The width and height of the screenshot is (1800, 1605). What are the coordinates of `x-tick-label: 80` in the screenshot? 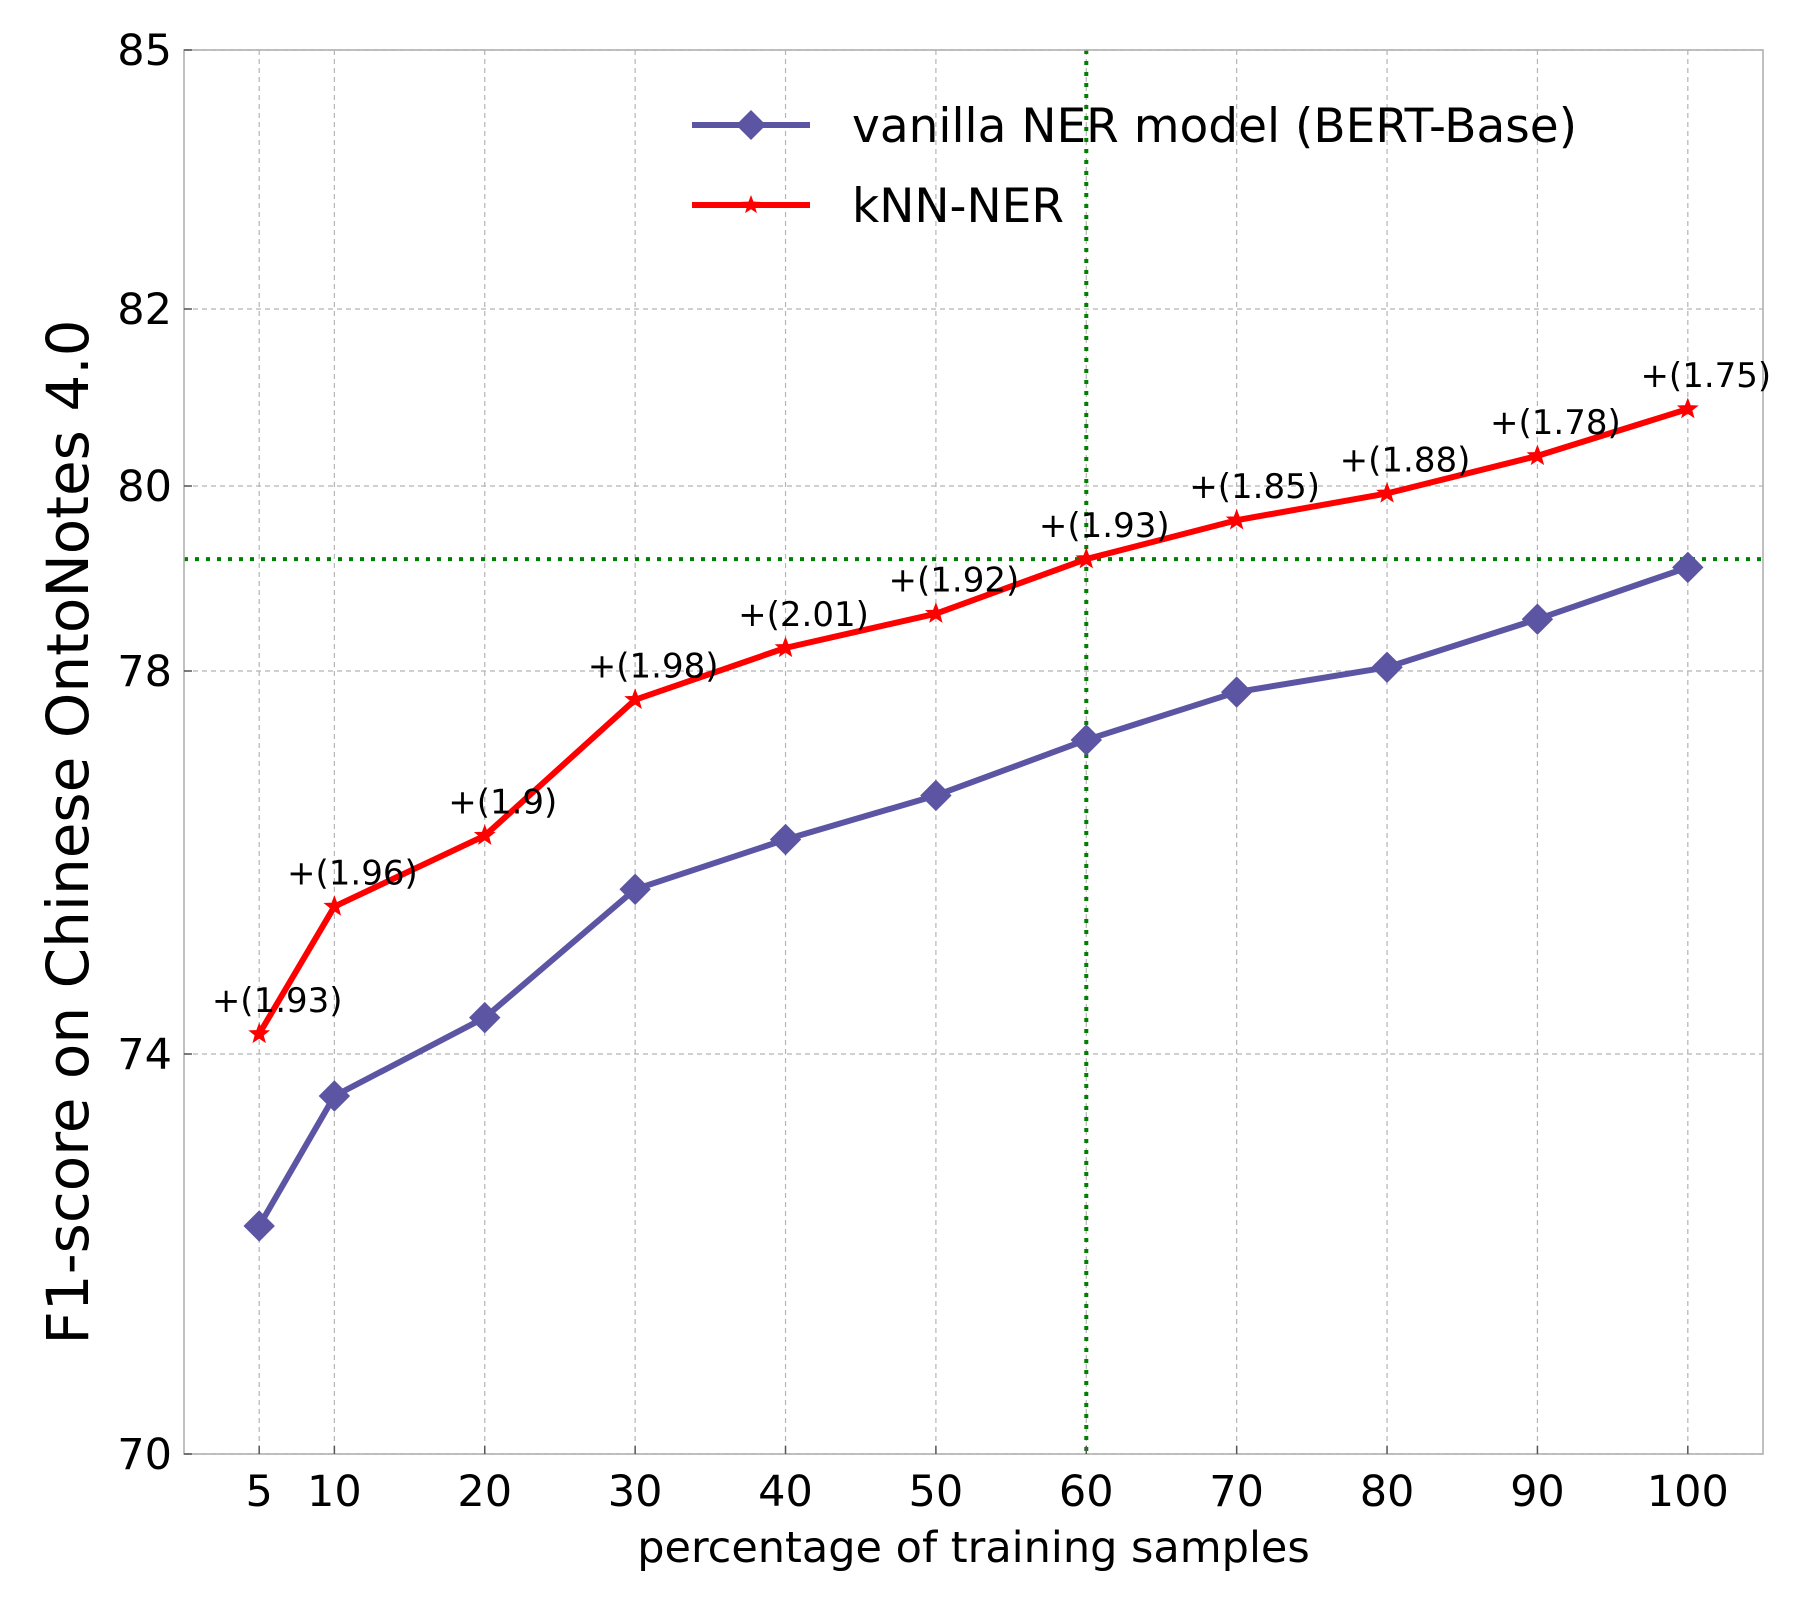 It's located at (1387, 1492).